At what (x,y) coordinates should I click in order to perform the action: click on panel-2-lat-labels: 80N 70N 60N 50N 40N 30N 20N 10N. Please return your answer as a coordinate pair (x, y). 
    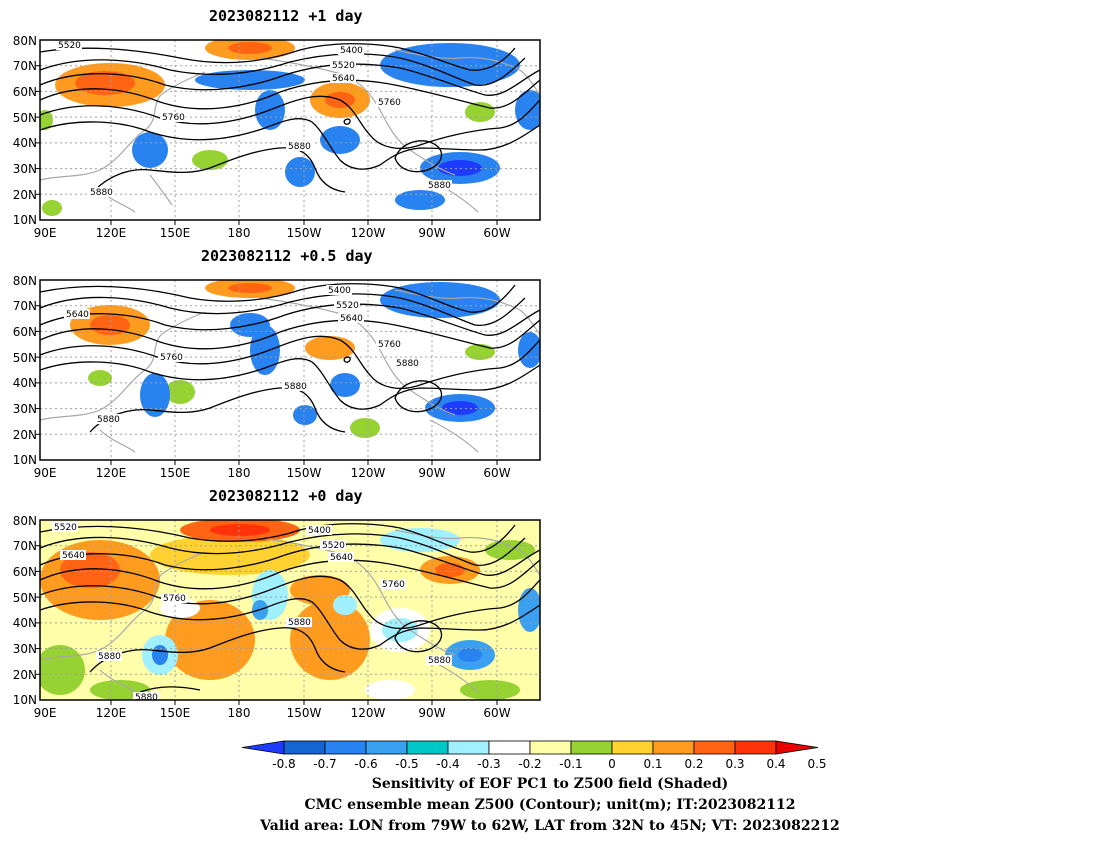
    Looking at the image, I should click on (25, 370).